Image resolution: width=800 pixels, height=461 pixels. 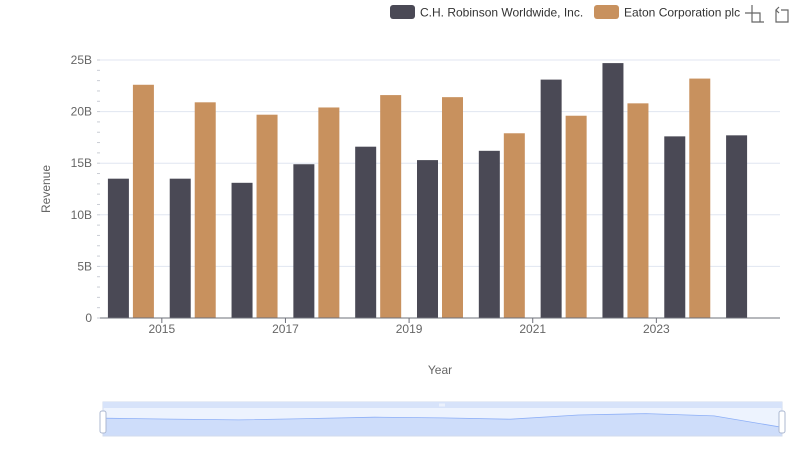 What do you see at coordinates (638, 211) in the screenshot?
I see `bar-eaton-2022` at bounding box center [638, 211].